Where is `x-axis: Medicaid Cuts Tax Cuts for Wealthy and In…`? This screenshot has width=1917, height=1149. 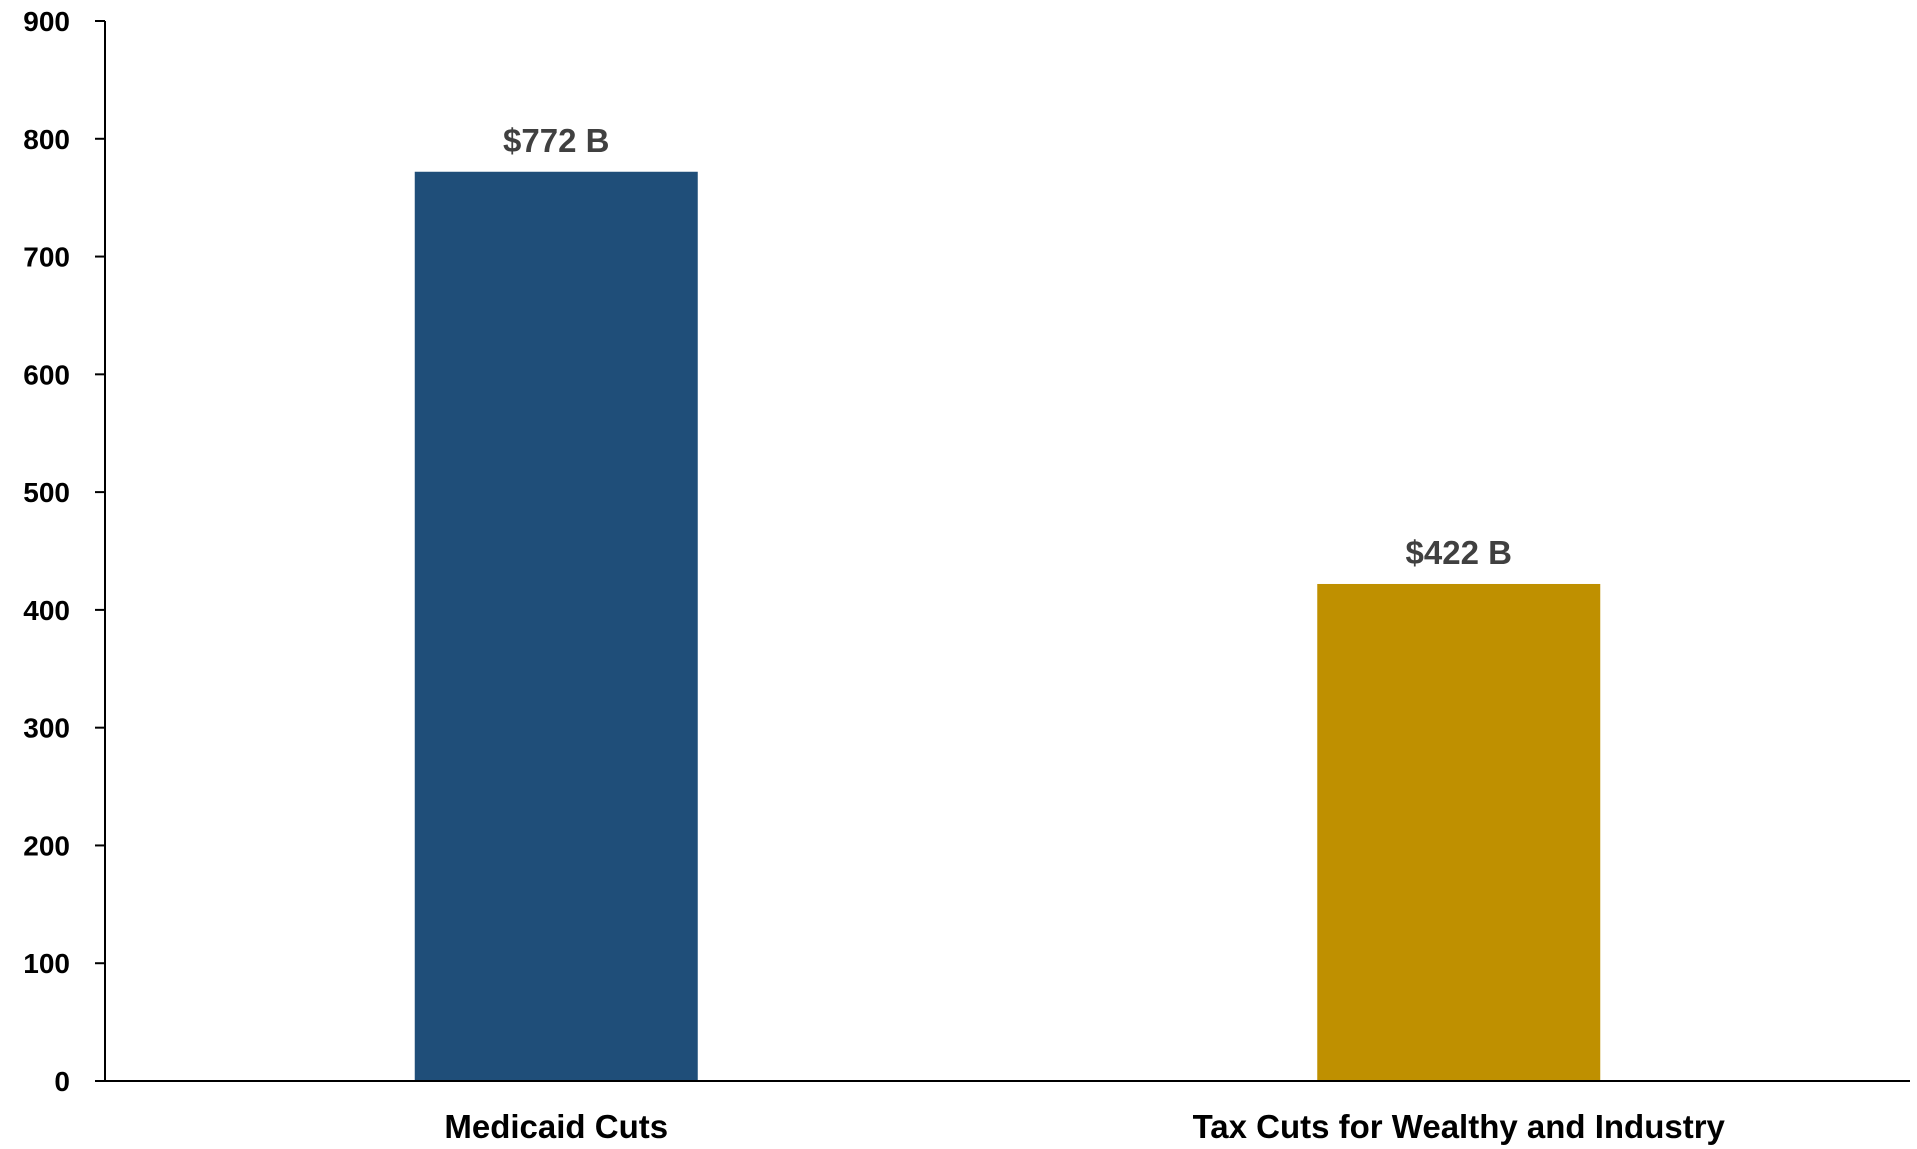 x-axis: Medicaid Cuts Tax Cuts for Wealthy and In… is located at coordinates (1007, 1112).